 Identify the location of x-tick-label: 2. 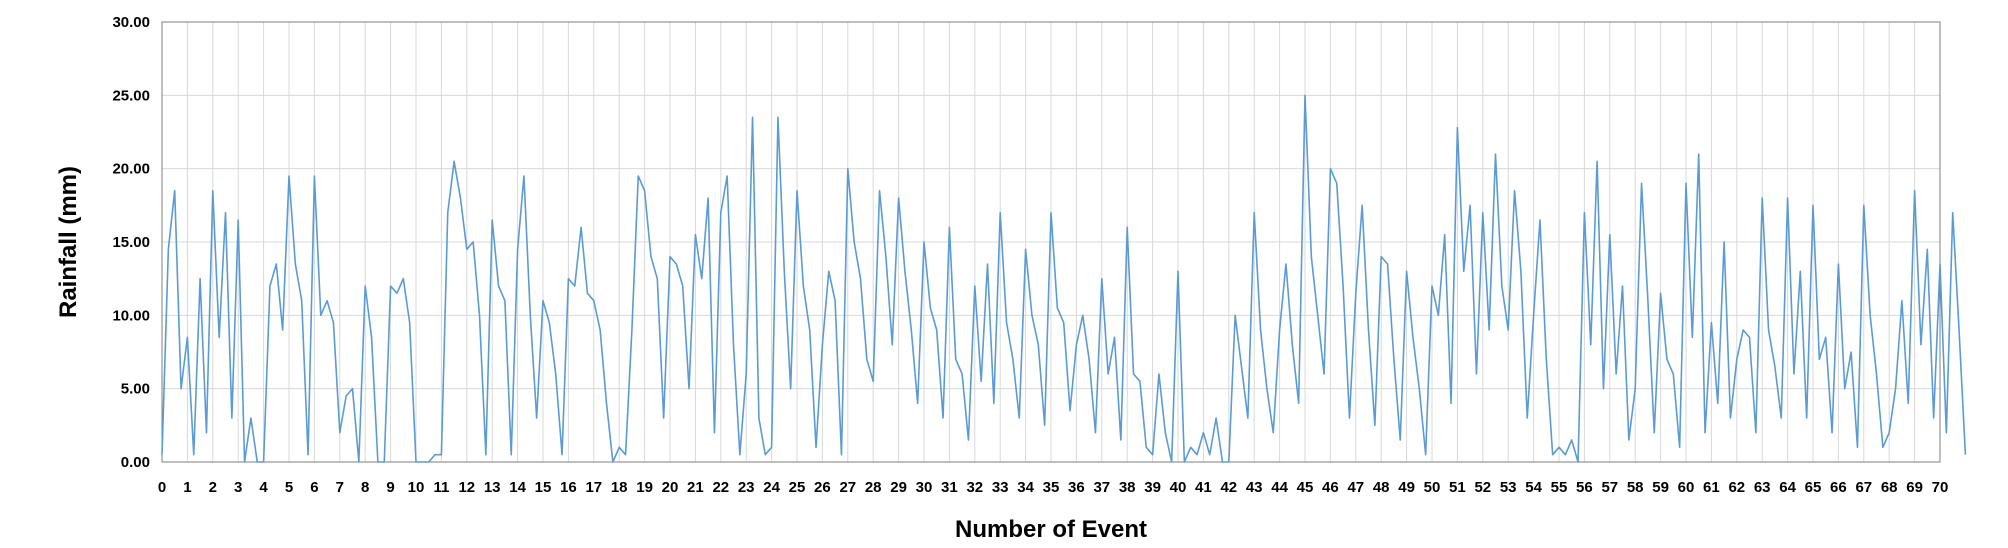
(213, 487).